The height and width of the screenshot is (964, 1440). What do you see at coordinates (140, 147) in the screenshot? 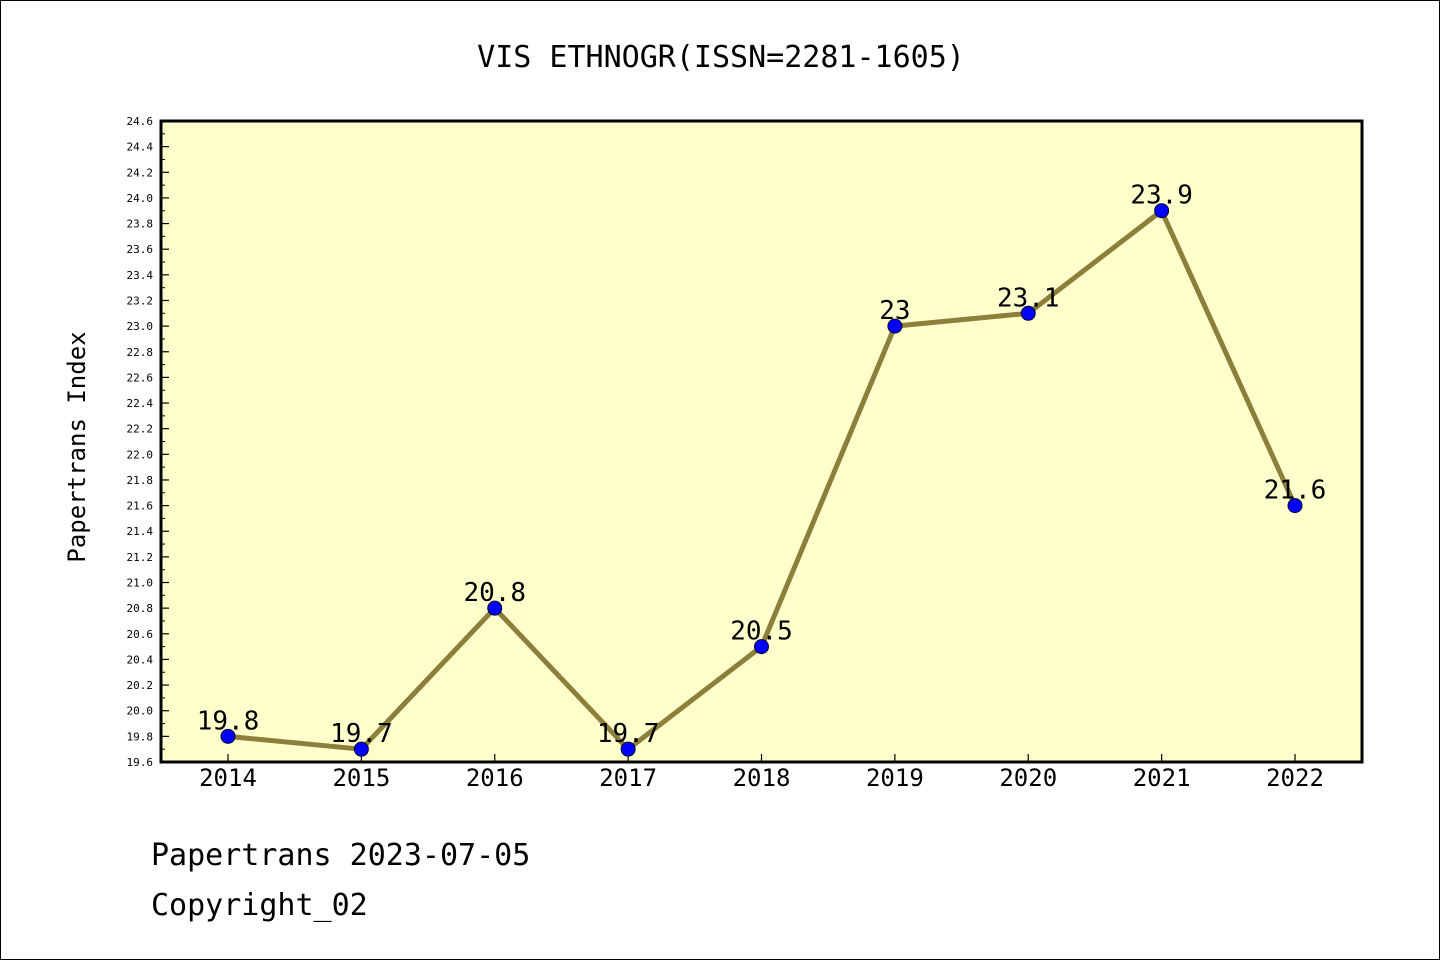
I see `y-tick-label: 24.4` at bounding box center [140, 147].